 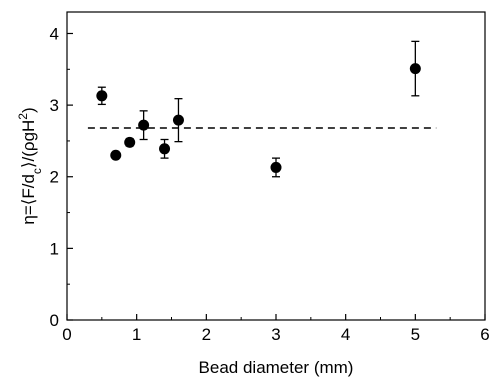 I want to click on x-tick-label: 1, so click(x=136, y=334).